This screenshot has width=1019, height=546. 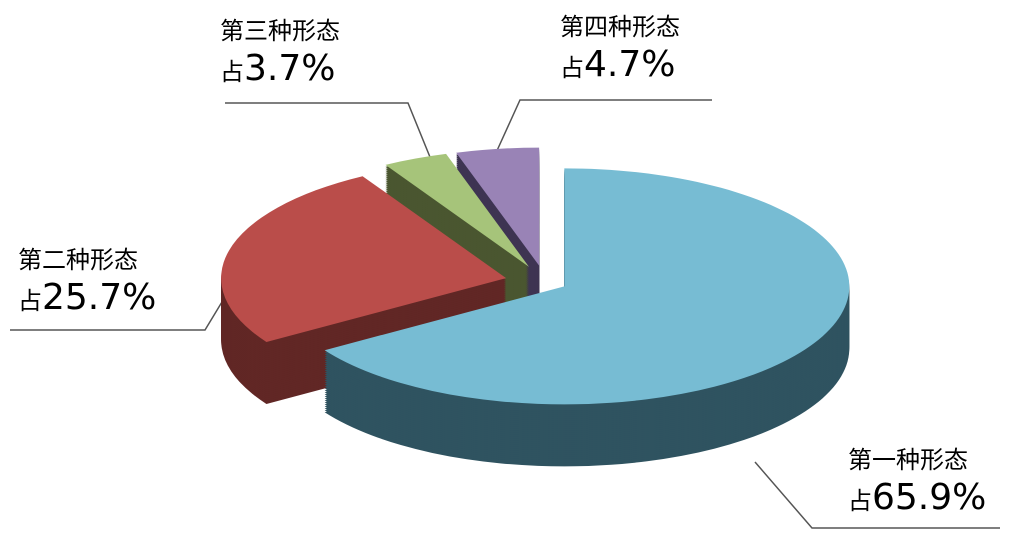 What do you see at coordinates (30, 301) in the screenshot?
I see `slice-2-prefix: 占` at bounding box center [30, 301].